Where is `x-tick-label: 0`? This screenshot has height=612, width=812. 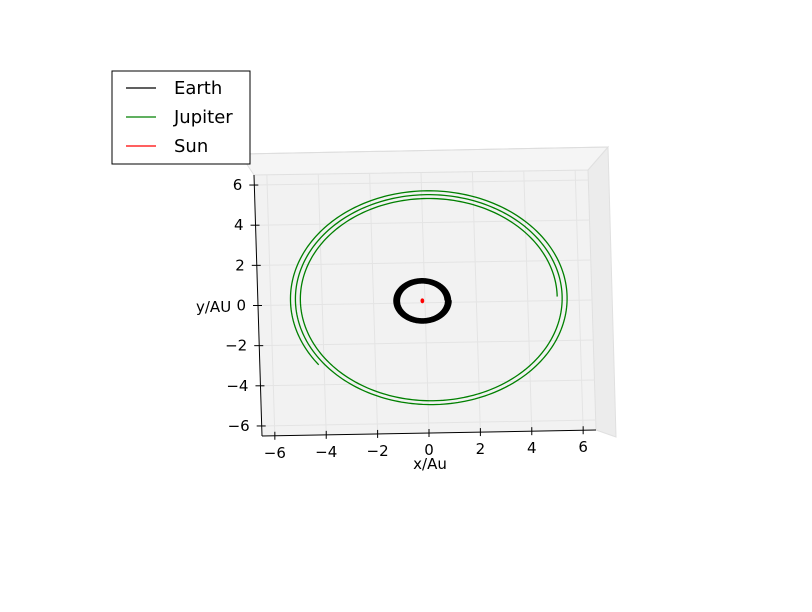
x-tick-label: 0 is located at coordinates (429, 450).